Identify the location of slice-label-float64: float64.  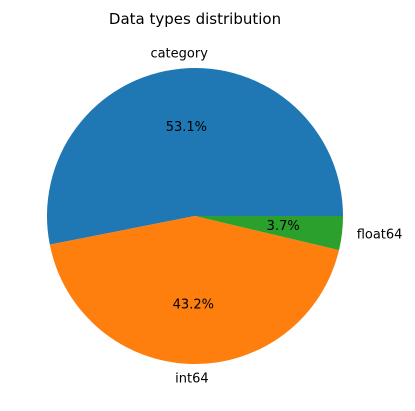
(380, 234).